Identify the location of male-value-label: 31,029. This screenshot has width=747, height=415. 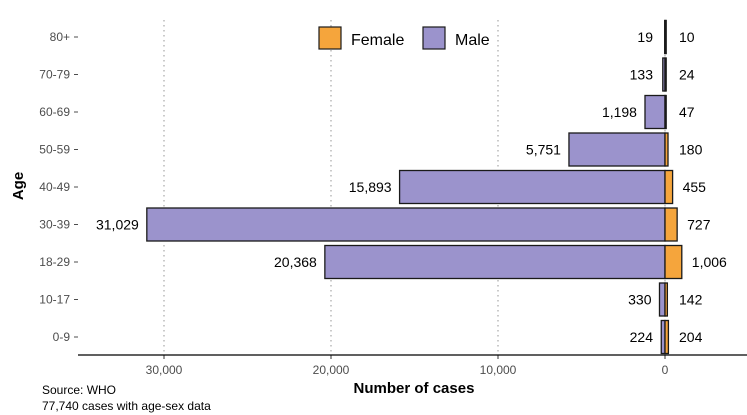
(117, 225).